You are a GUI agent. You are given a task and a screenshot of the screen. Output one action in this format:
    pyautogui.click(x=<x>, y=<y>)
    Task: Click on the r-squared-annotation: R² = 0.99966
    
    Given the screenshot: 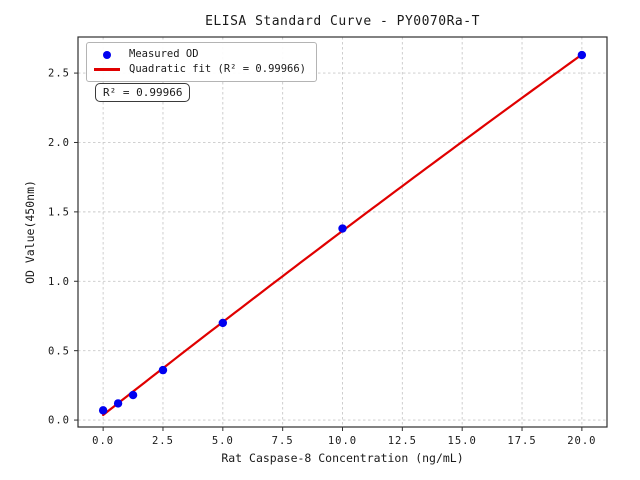 What is the action you would take?
    pyautogui.click(x=143, y=92)
    